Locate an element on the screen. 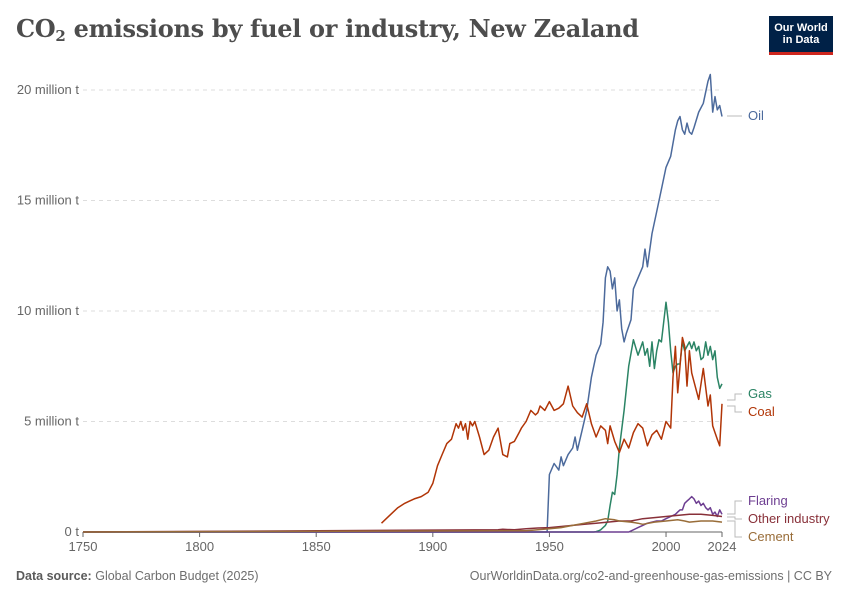 Image resolution: width=850 pixels, height=600 pixels. series-label-coal: Coal is located at coordinates (761, 411).